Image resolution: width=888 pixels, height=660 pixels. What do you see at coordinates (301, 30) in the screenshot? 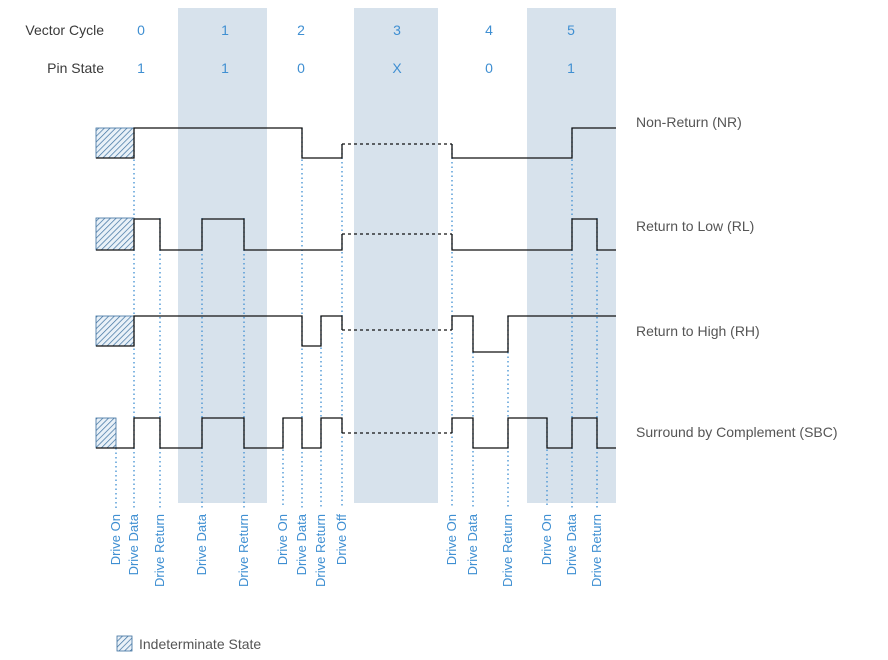
I see `cycle-number: 2` at bounding box center [301, 30].